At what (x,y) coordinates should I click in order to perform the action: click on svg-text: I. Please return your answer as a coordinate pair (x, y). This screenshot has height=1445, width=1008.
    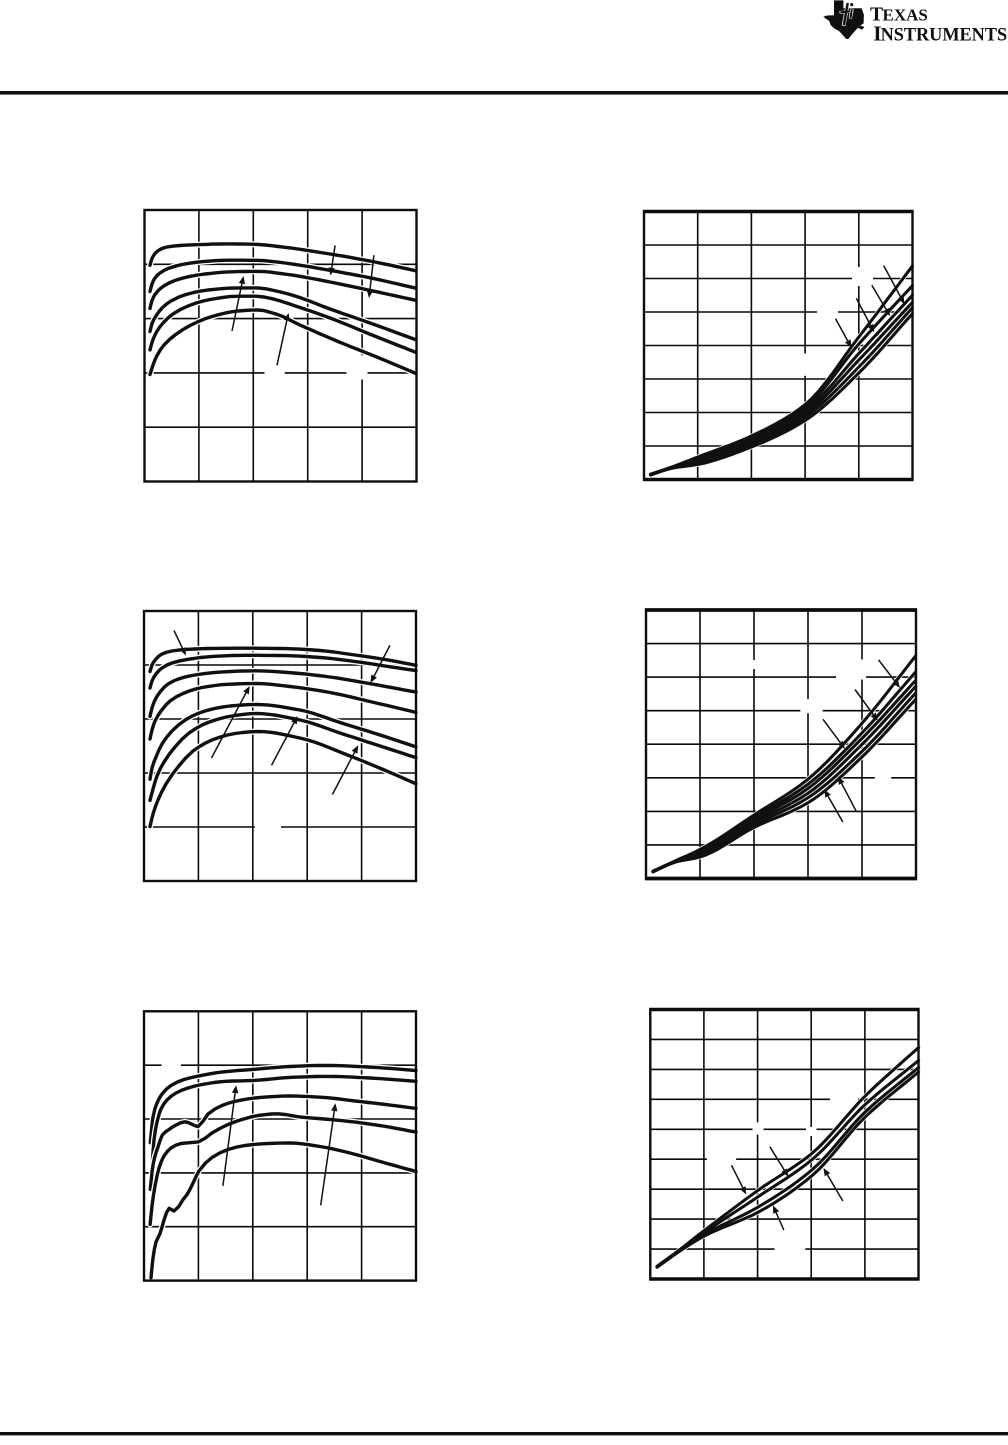
    Looking at the image, I should click on (877, 34).